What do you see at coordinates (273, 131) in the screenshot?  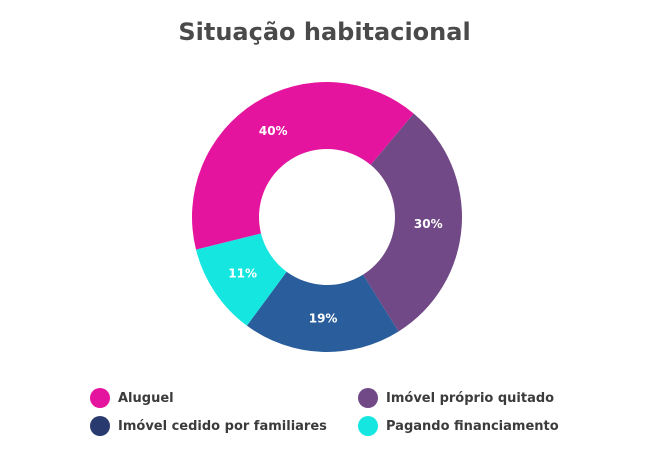 I see `slice-data-label-0: 40%` at bounding box center [273, 131].